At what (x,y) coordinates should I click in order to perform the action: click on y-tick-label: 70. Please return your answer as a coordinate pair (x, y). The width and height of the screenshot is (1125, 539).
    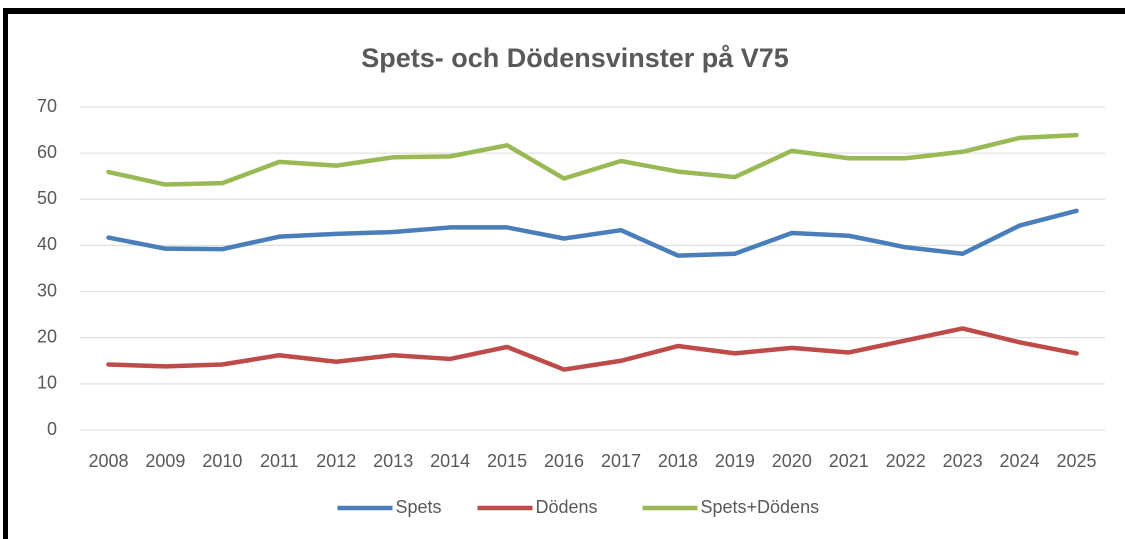
    Looking at the image, I should click on (47, 106).